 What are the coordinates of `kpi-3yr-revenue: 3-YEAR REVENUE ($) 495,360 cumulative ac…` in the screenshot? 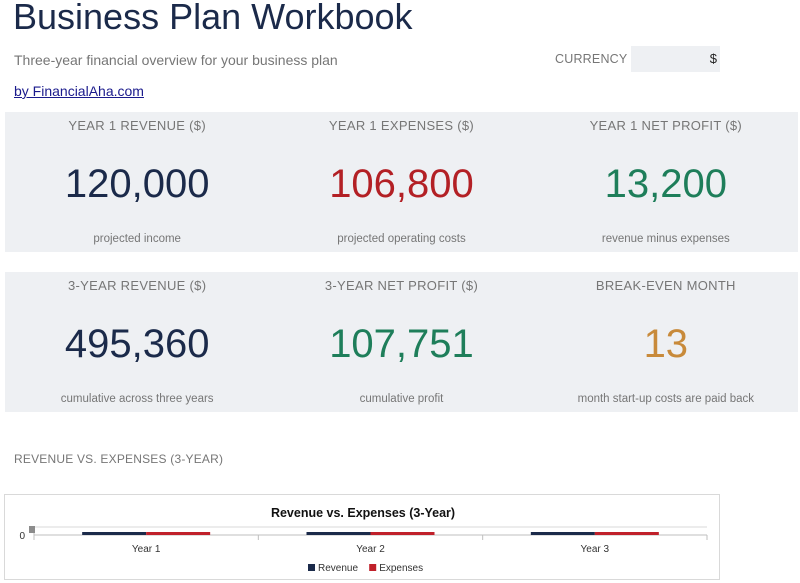 It's located at (137, 342).